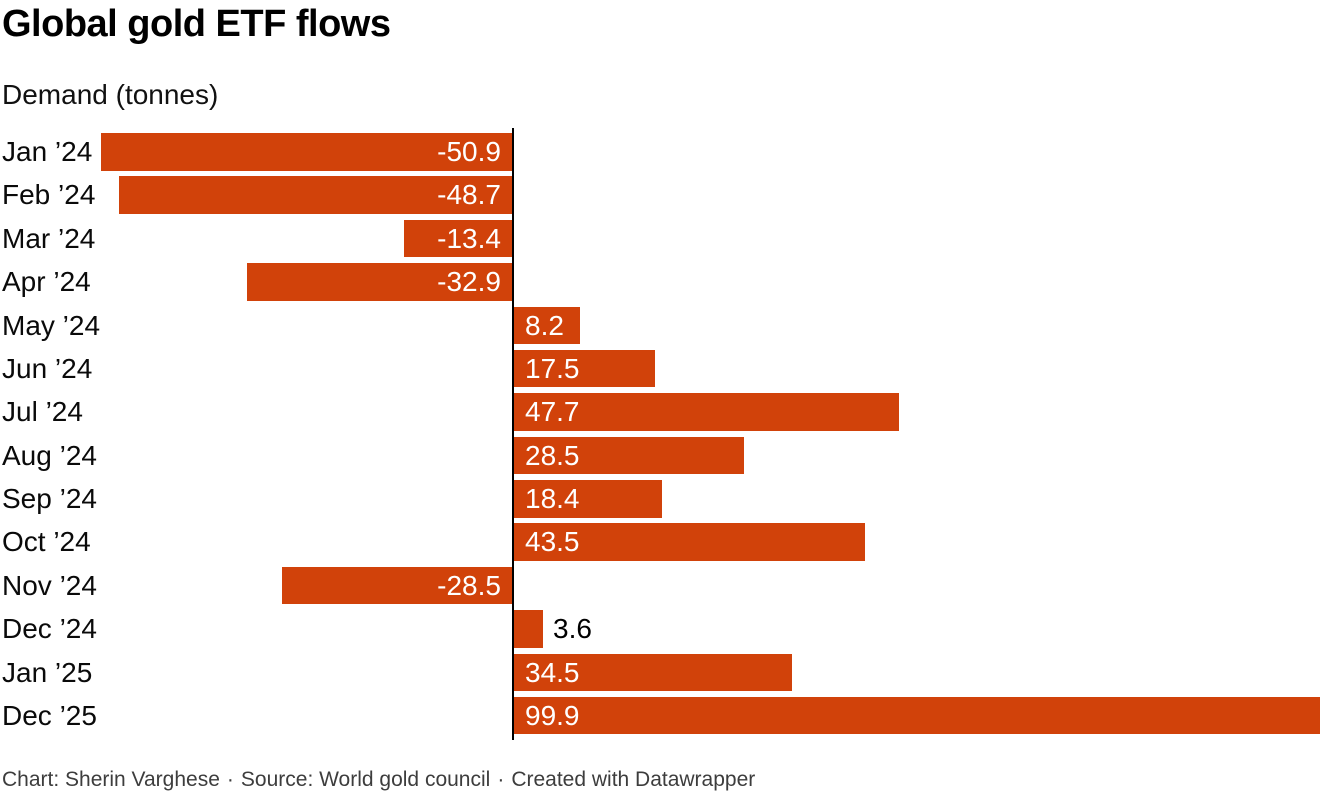 The width and height of the screenshot is (1320, 800). I want to click on category-label: Jan ’25, so click(47, 672).